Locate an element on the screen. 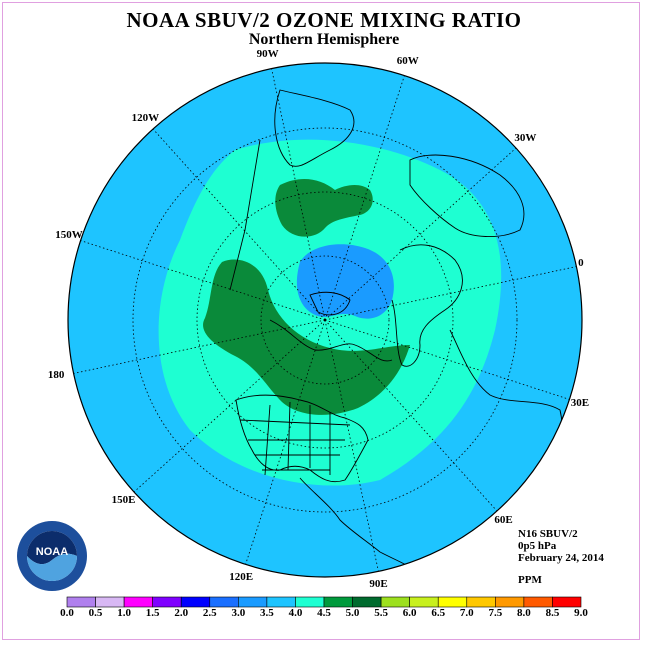 The image size is (648, 648). colorbar-tick-label: 3.0 is located at coordinates (238, 613).